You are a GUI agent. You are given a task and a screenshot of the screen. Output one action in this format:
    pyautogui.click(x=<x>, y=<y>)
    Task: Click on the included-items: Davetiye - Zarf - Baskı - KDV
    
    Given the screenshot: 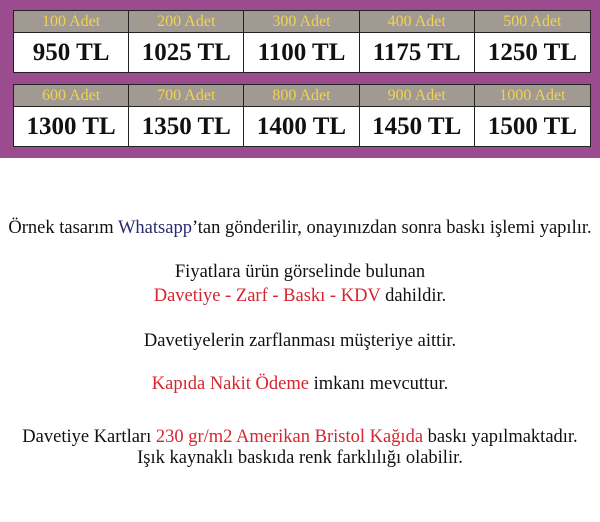 What is the action you would take?
    pyautogui.click(x=267, y=296)
    